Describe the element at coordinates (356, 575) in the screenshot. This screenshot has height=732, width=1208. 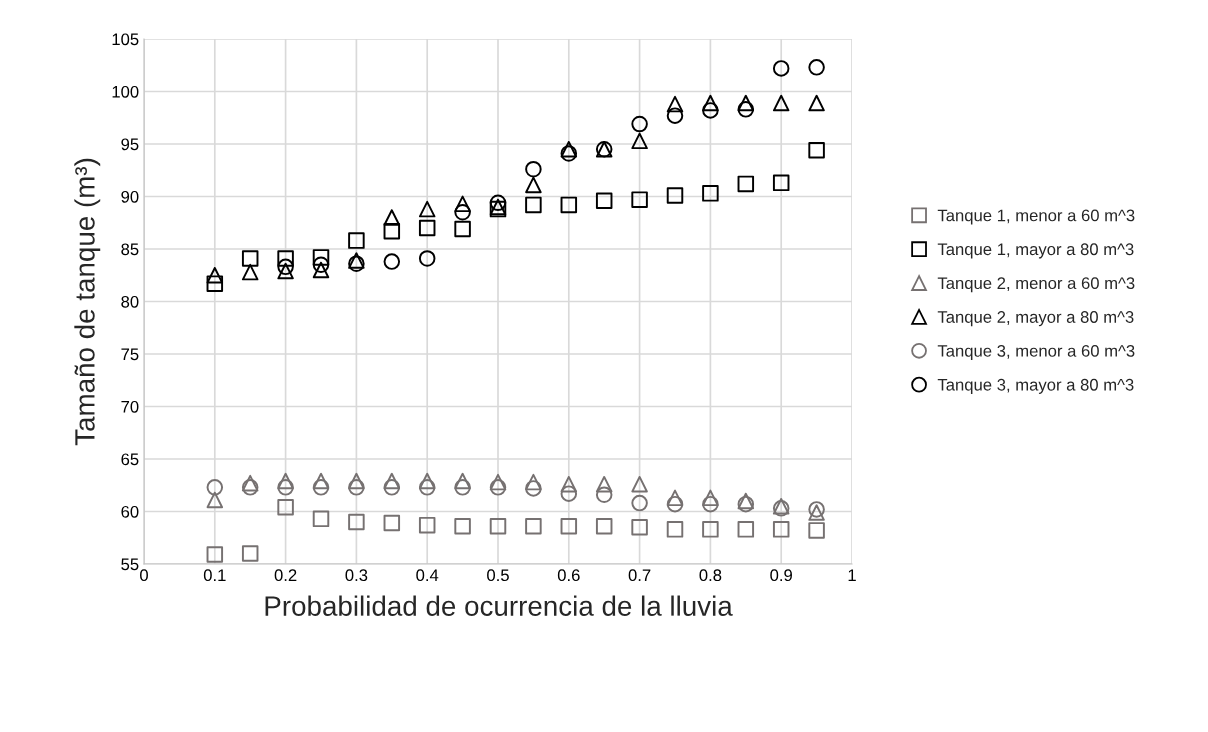
I see `x-tick-label: 0.3` at that location.